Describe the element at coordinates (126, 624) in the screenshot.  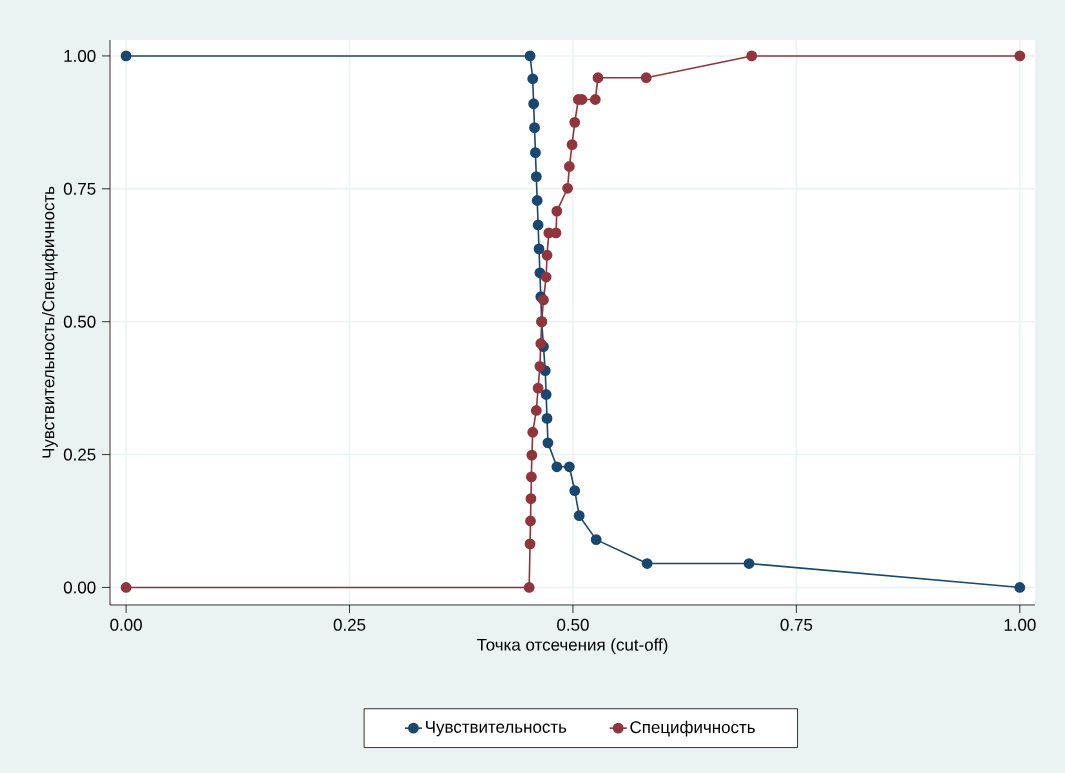
I see `x-tick-label: 0.00` at that location.